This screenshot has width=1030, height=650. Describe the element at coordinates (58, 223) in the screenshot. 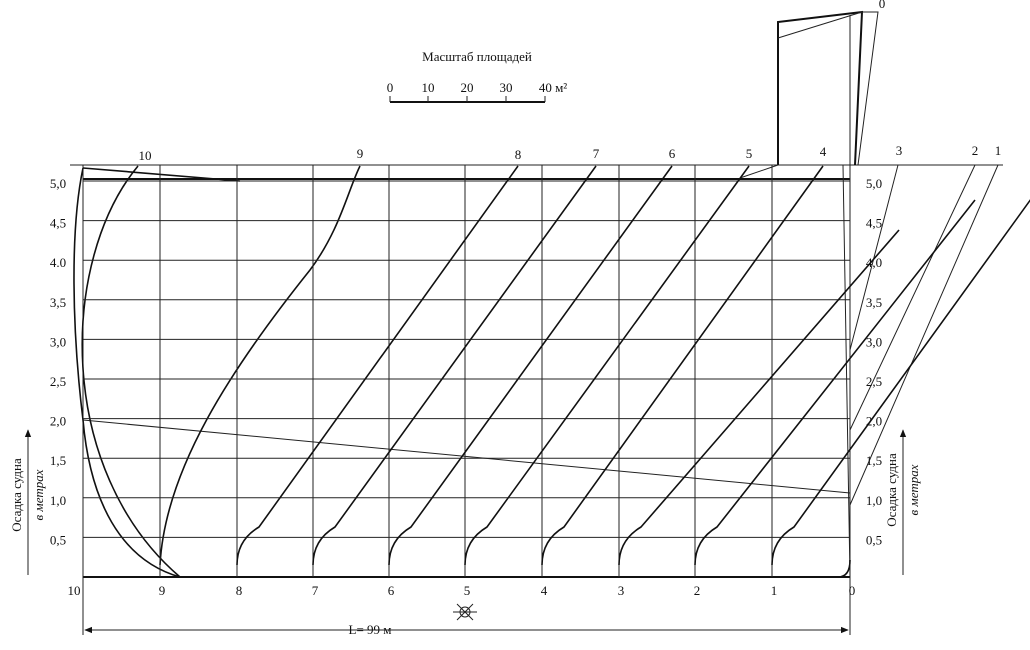

I see `left-axis-label: 4,5` at that location.